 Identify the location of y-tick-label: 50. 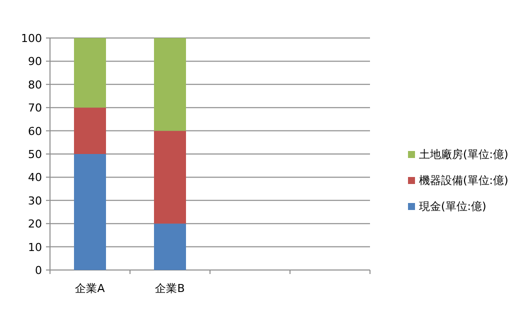
(35, 154).